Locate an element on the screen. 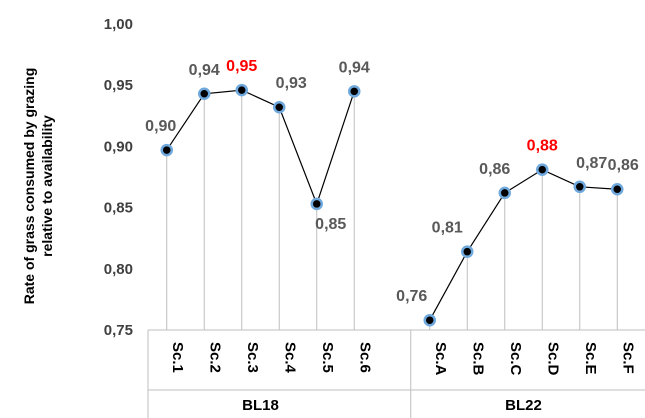 The width and height of the screenshot is (645, 418). data-label: 0,87 is located at coordinates (591, 163).